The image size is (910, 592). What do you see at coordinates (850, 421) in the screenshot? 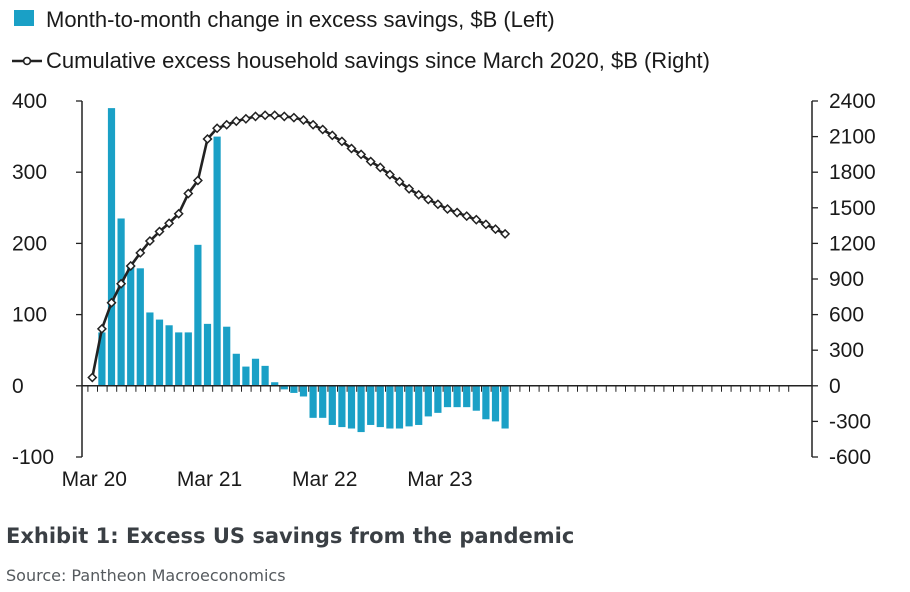
I see `y-right-tick-label: -300` at bounding box center [850, 421].